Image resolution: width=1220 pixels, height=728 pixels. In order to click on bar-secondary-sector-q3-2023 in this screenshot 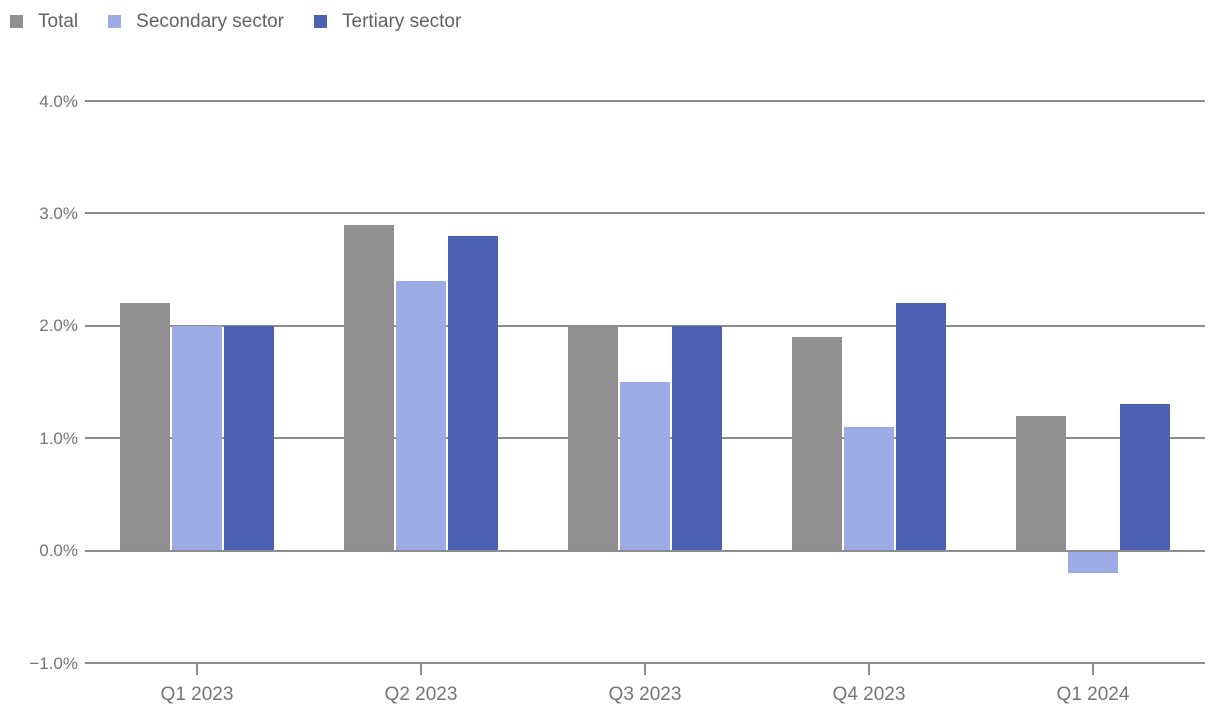, I will do `click(645, 466)`.